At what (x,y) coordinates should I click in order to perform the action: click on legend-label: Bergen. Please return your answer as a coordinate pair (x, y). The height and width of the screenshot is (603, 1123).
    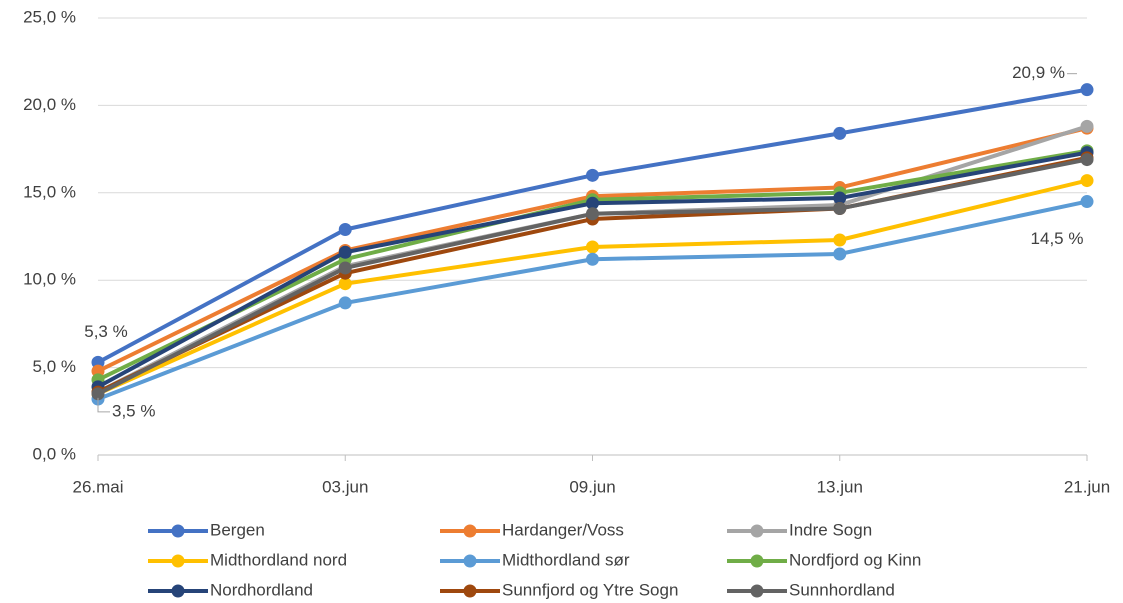
    Looking at the image, I should click on (237, 529).